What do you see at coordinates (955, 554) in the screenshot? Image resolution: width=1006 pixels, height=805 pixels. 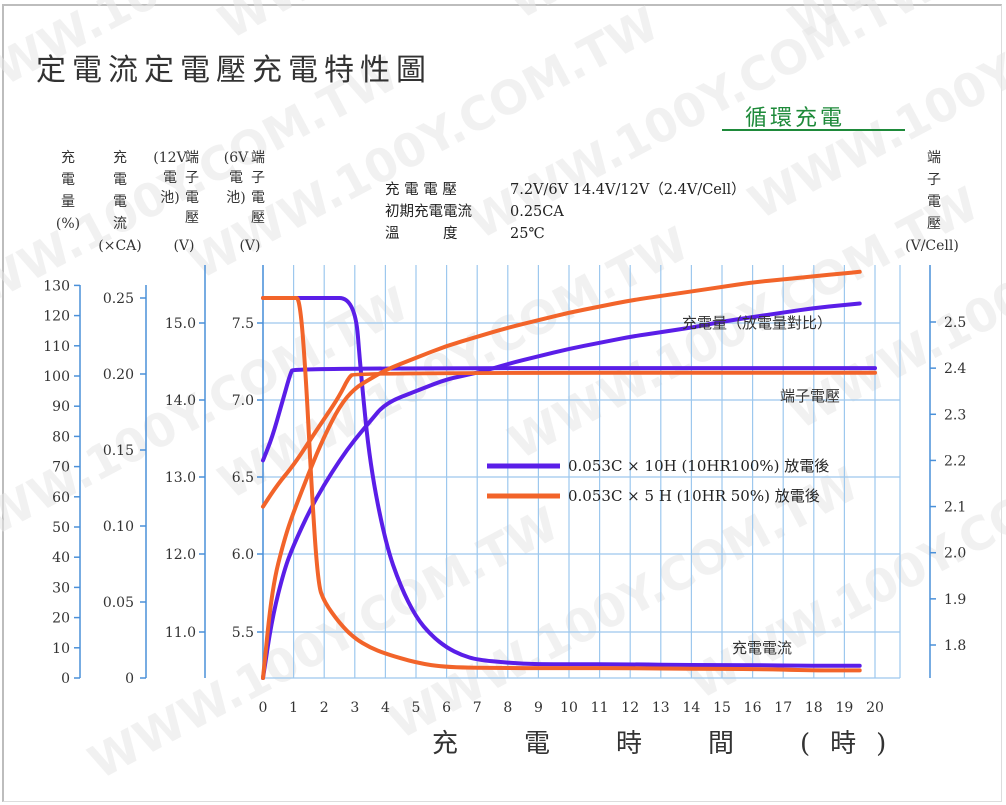 I see `cell-tick-label: 2.0` at bounding box center [955, 554].